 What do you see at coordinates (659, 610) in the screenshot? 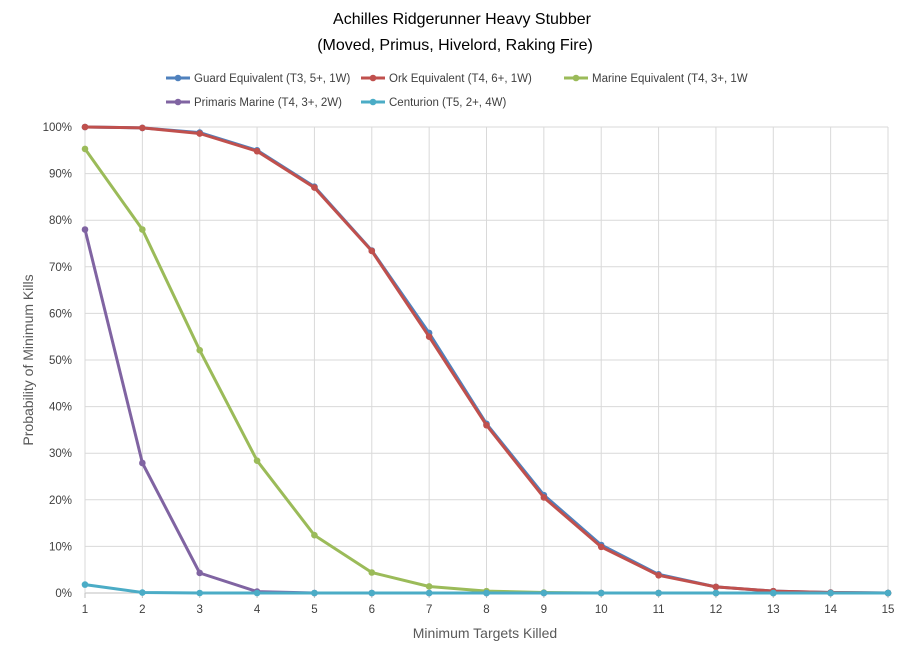
I see `x-tick-label: 11` at bounding box center [659, 610].